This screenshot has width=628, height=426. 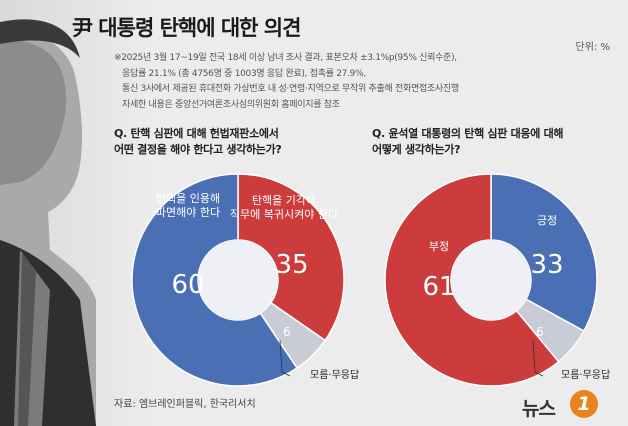 What do you see at coordinates (416, 149) in the screenshot?
I see `question-line: 어떻게 생각하는가?` at bounding box center [416, 149].